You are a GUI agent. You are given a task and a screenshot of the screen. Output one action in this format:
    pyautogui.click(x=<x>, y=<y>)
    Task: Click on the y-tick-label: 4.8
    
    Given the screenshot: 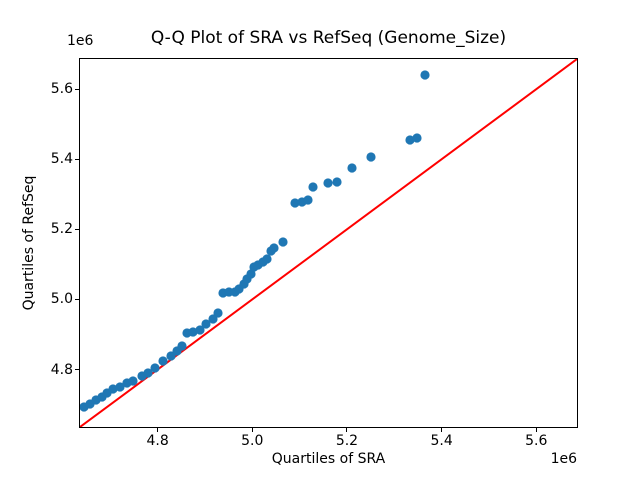 What is the action you would take?
    pyautogui.click(x=61, y=369)
    